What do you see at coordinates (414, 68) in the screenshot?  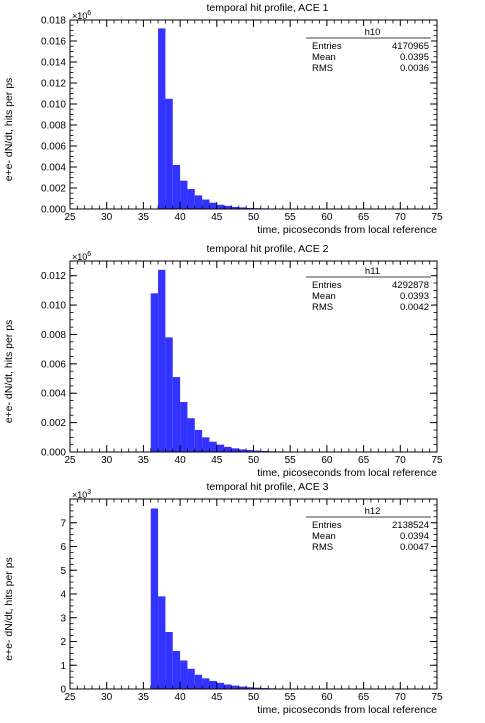 I see `stats-value: 0.0036` at bounding box center [414, 68].